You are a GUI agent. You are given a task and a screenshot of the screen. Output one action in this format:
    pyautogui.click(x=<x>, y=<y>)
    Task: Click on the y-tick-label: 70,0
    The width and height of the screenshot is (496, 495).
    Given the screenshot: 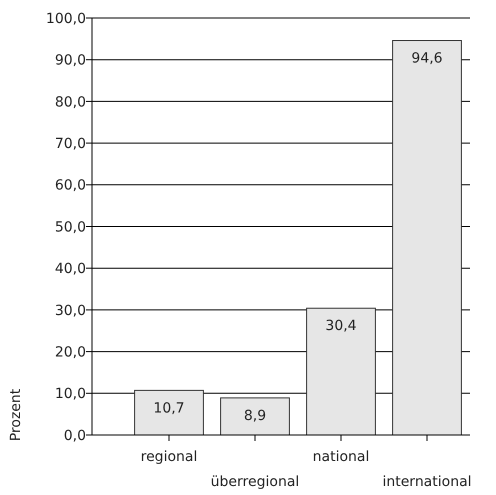 What is the action you would take?
    pyautogui.click(x=70, y=144)
    